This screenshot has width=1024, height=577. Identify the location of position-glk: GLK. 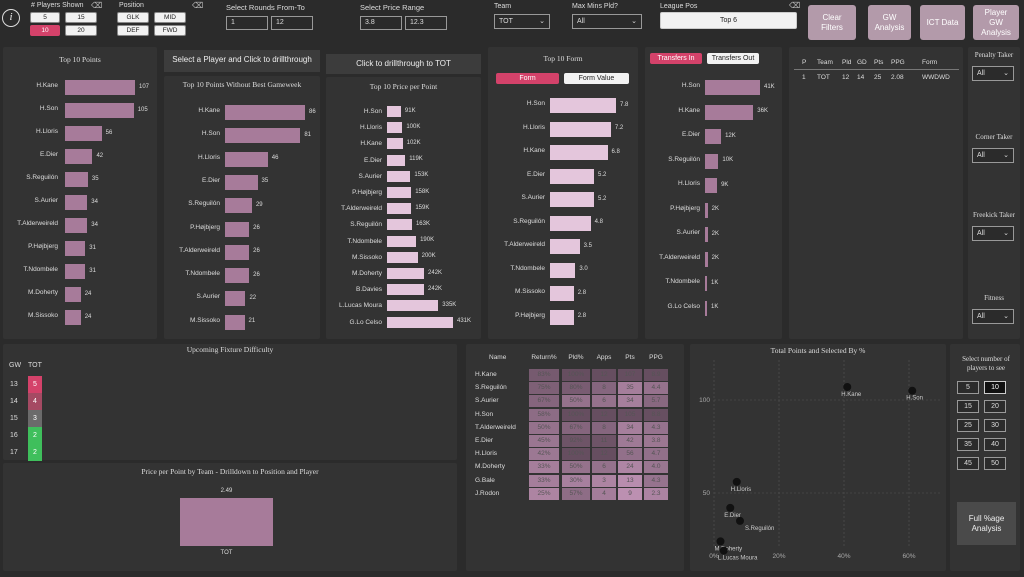
(133, 17).